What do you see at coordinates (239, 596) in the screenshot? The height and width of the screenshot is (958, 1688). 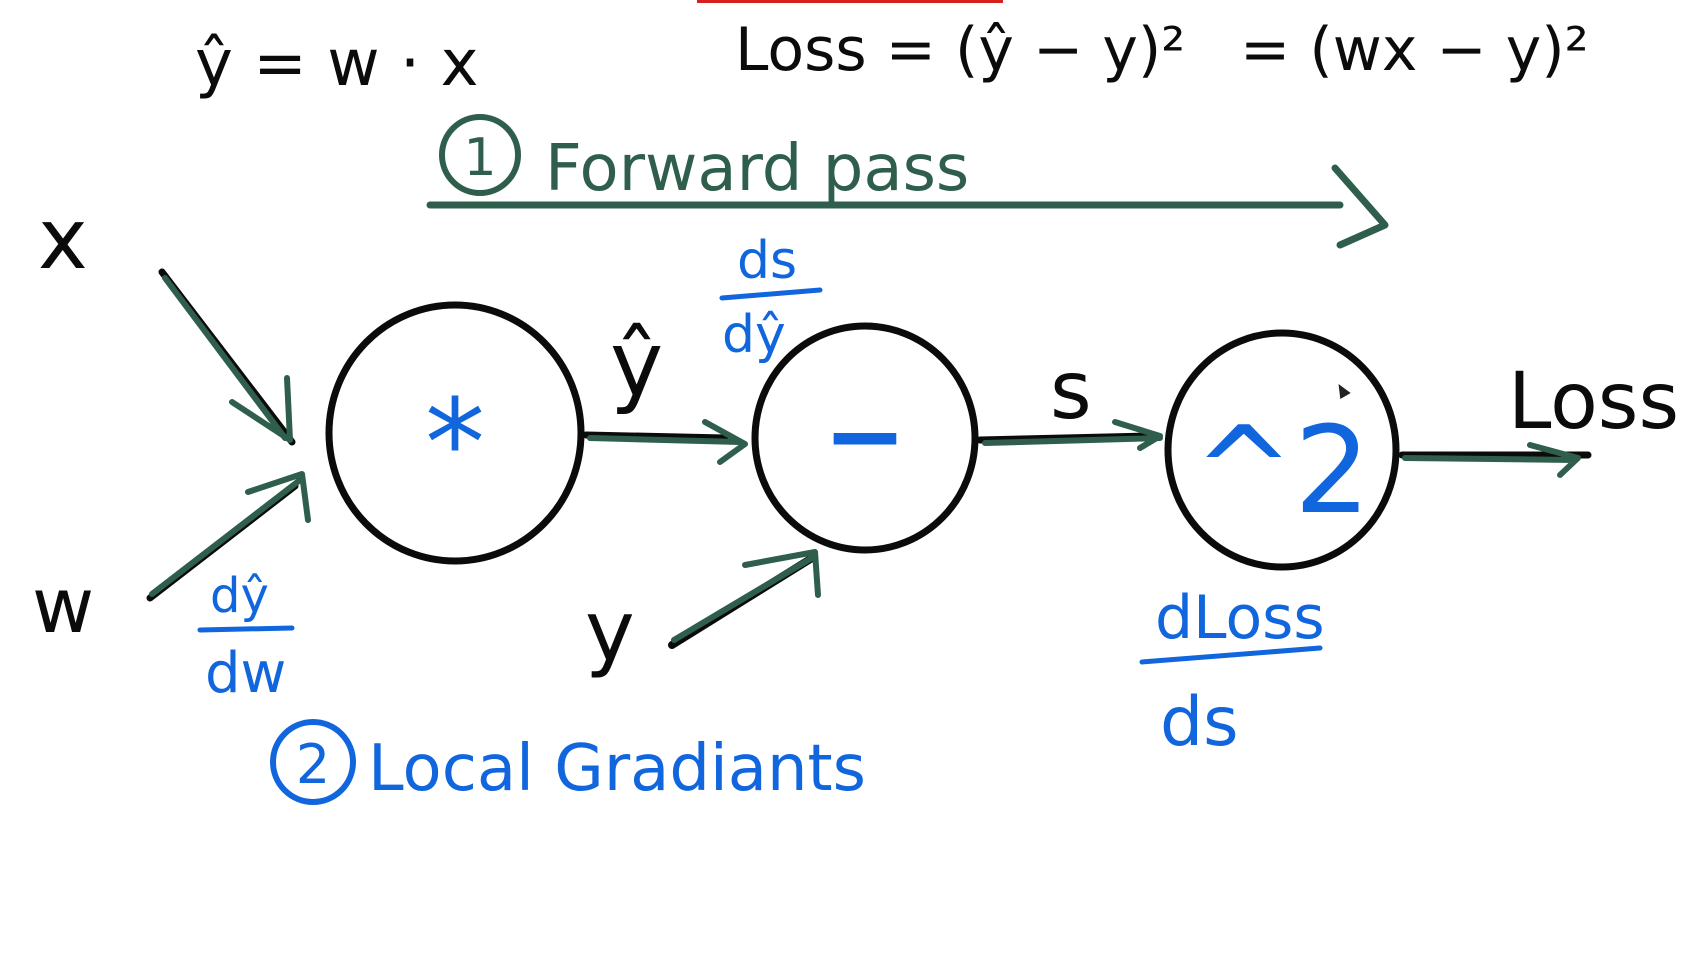 I see `grad-dyhat-dw-numerator: dŷ` at bounding box center [239, 596].